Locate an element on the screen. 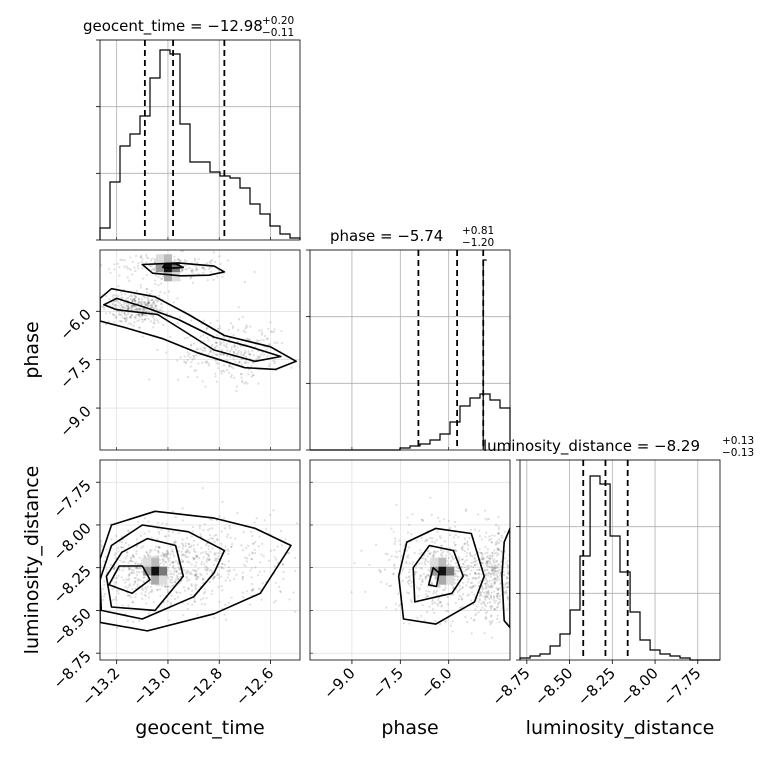 The width and height of the screenshot is (760, 760). histogram-luminosity_distance is located at coordinates (619, 568).